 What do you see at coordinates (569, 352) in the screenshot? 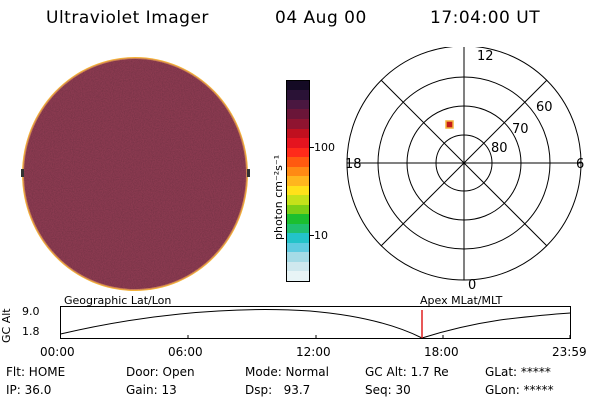
I see `x-tick-2359: 23:59` at bounding box center [569, 352].